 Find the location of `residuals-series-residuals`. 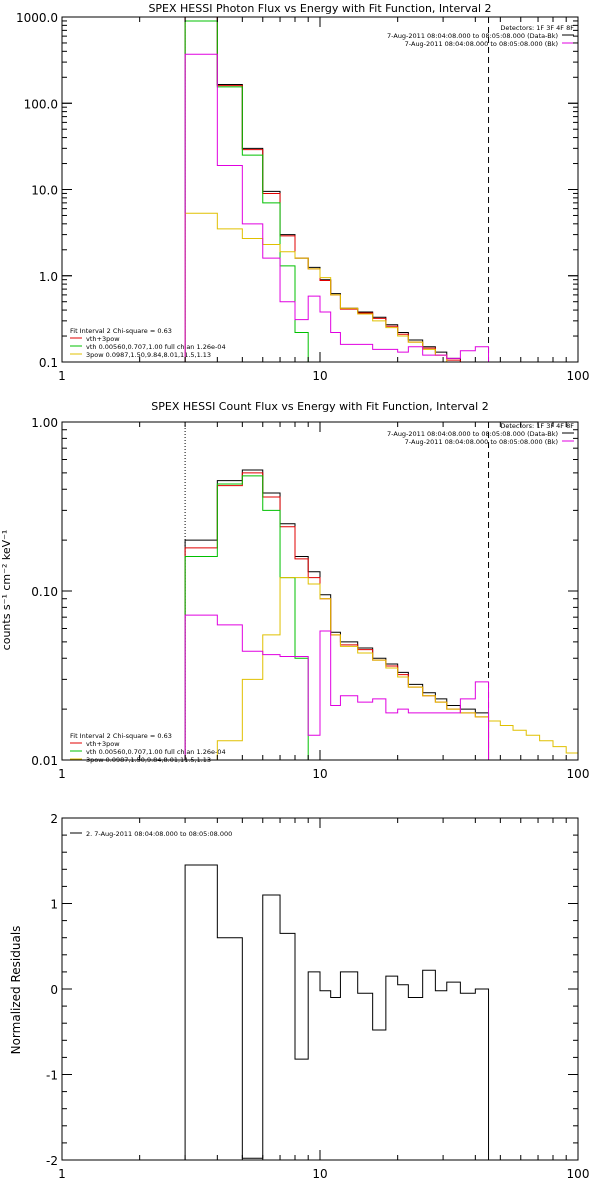

residuals-series-residuals is located at coordinates (337, 1012).